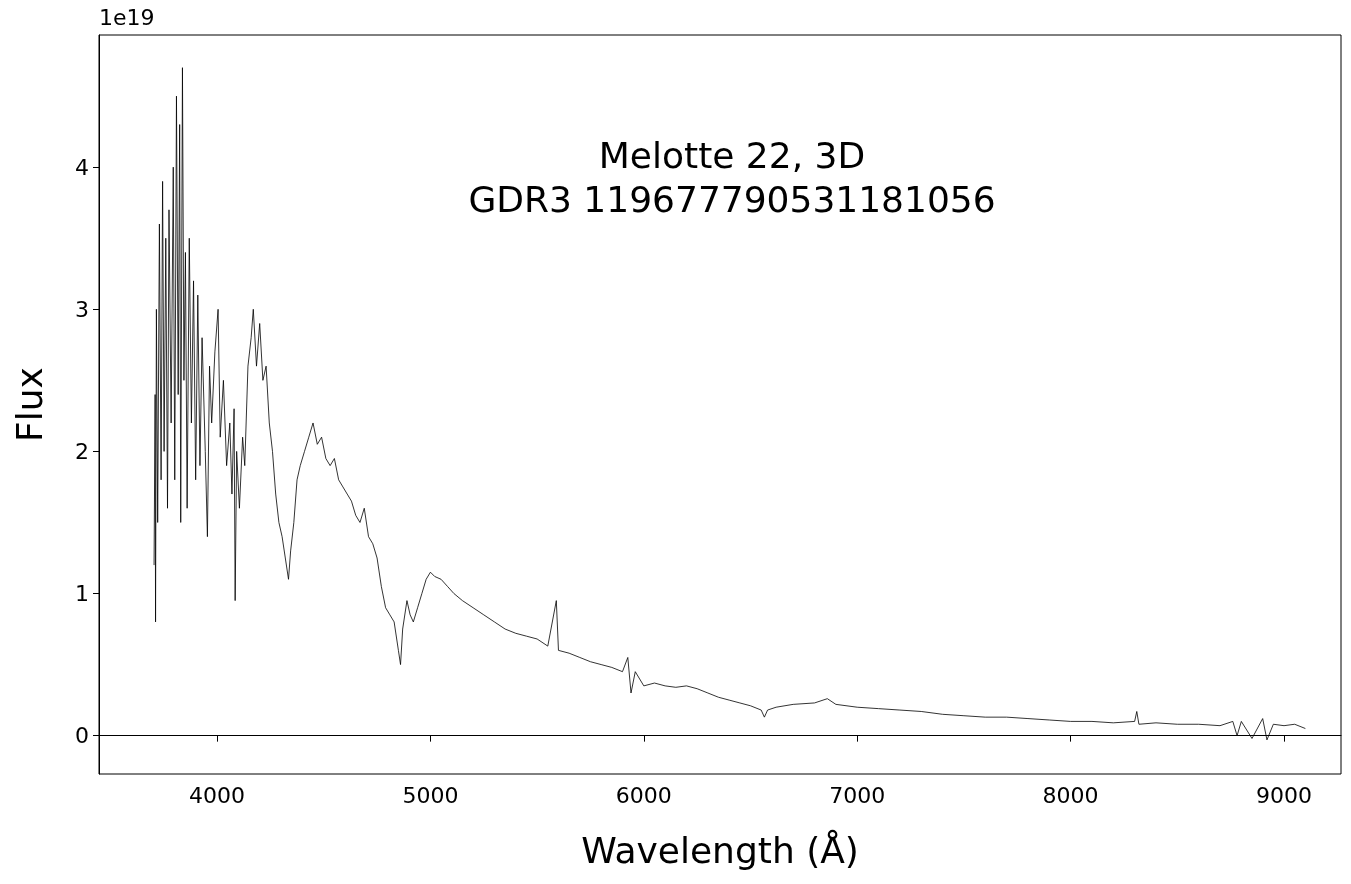  Describe the element at coordinates (1070, 795) in the screenshot. I see `x-tick-label: 8000` at that location.